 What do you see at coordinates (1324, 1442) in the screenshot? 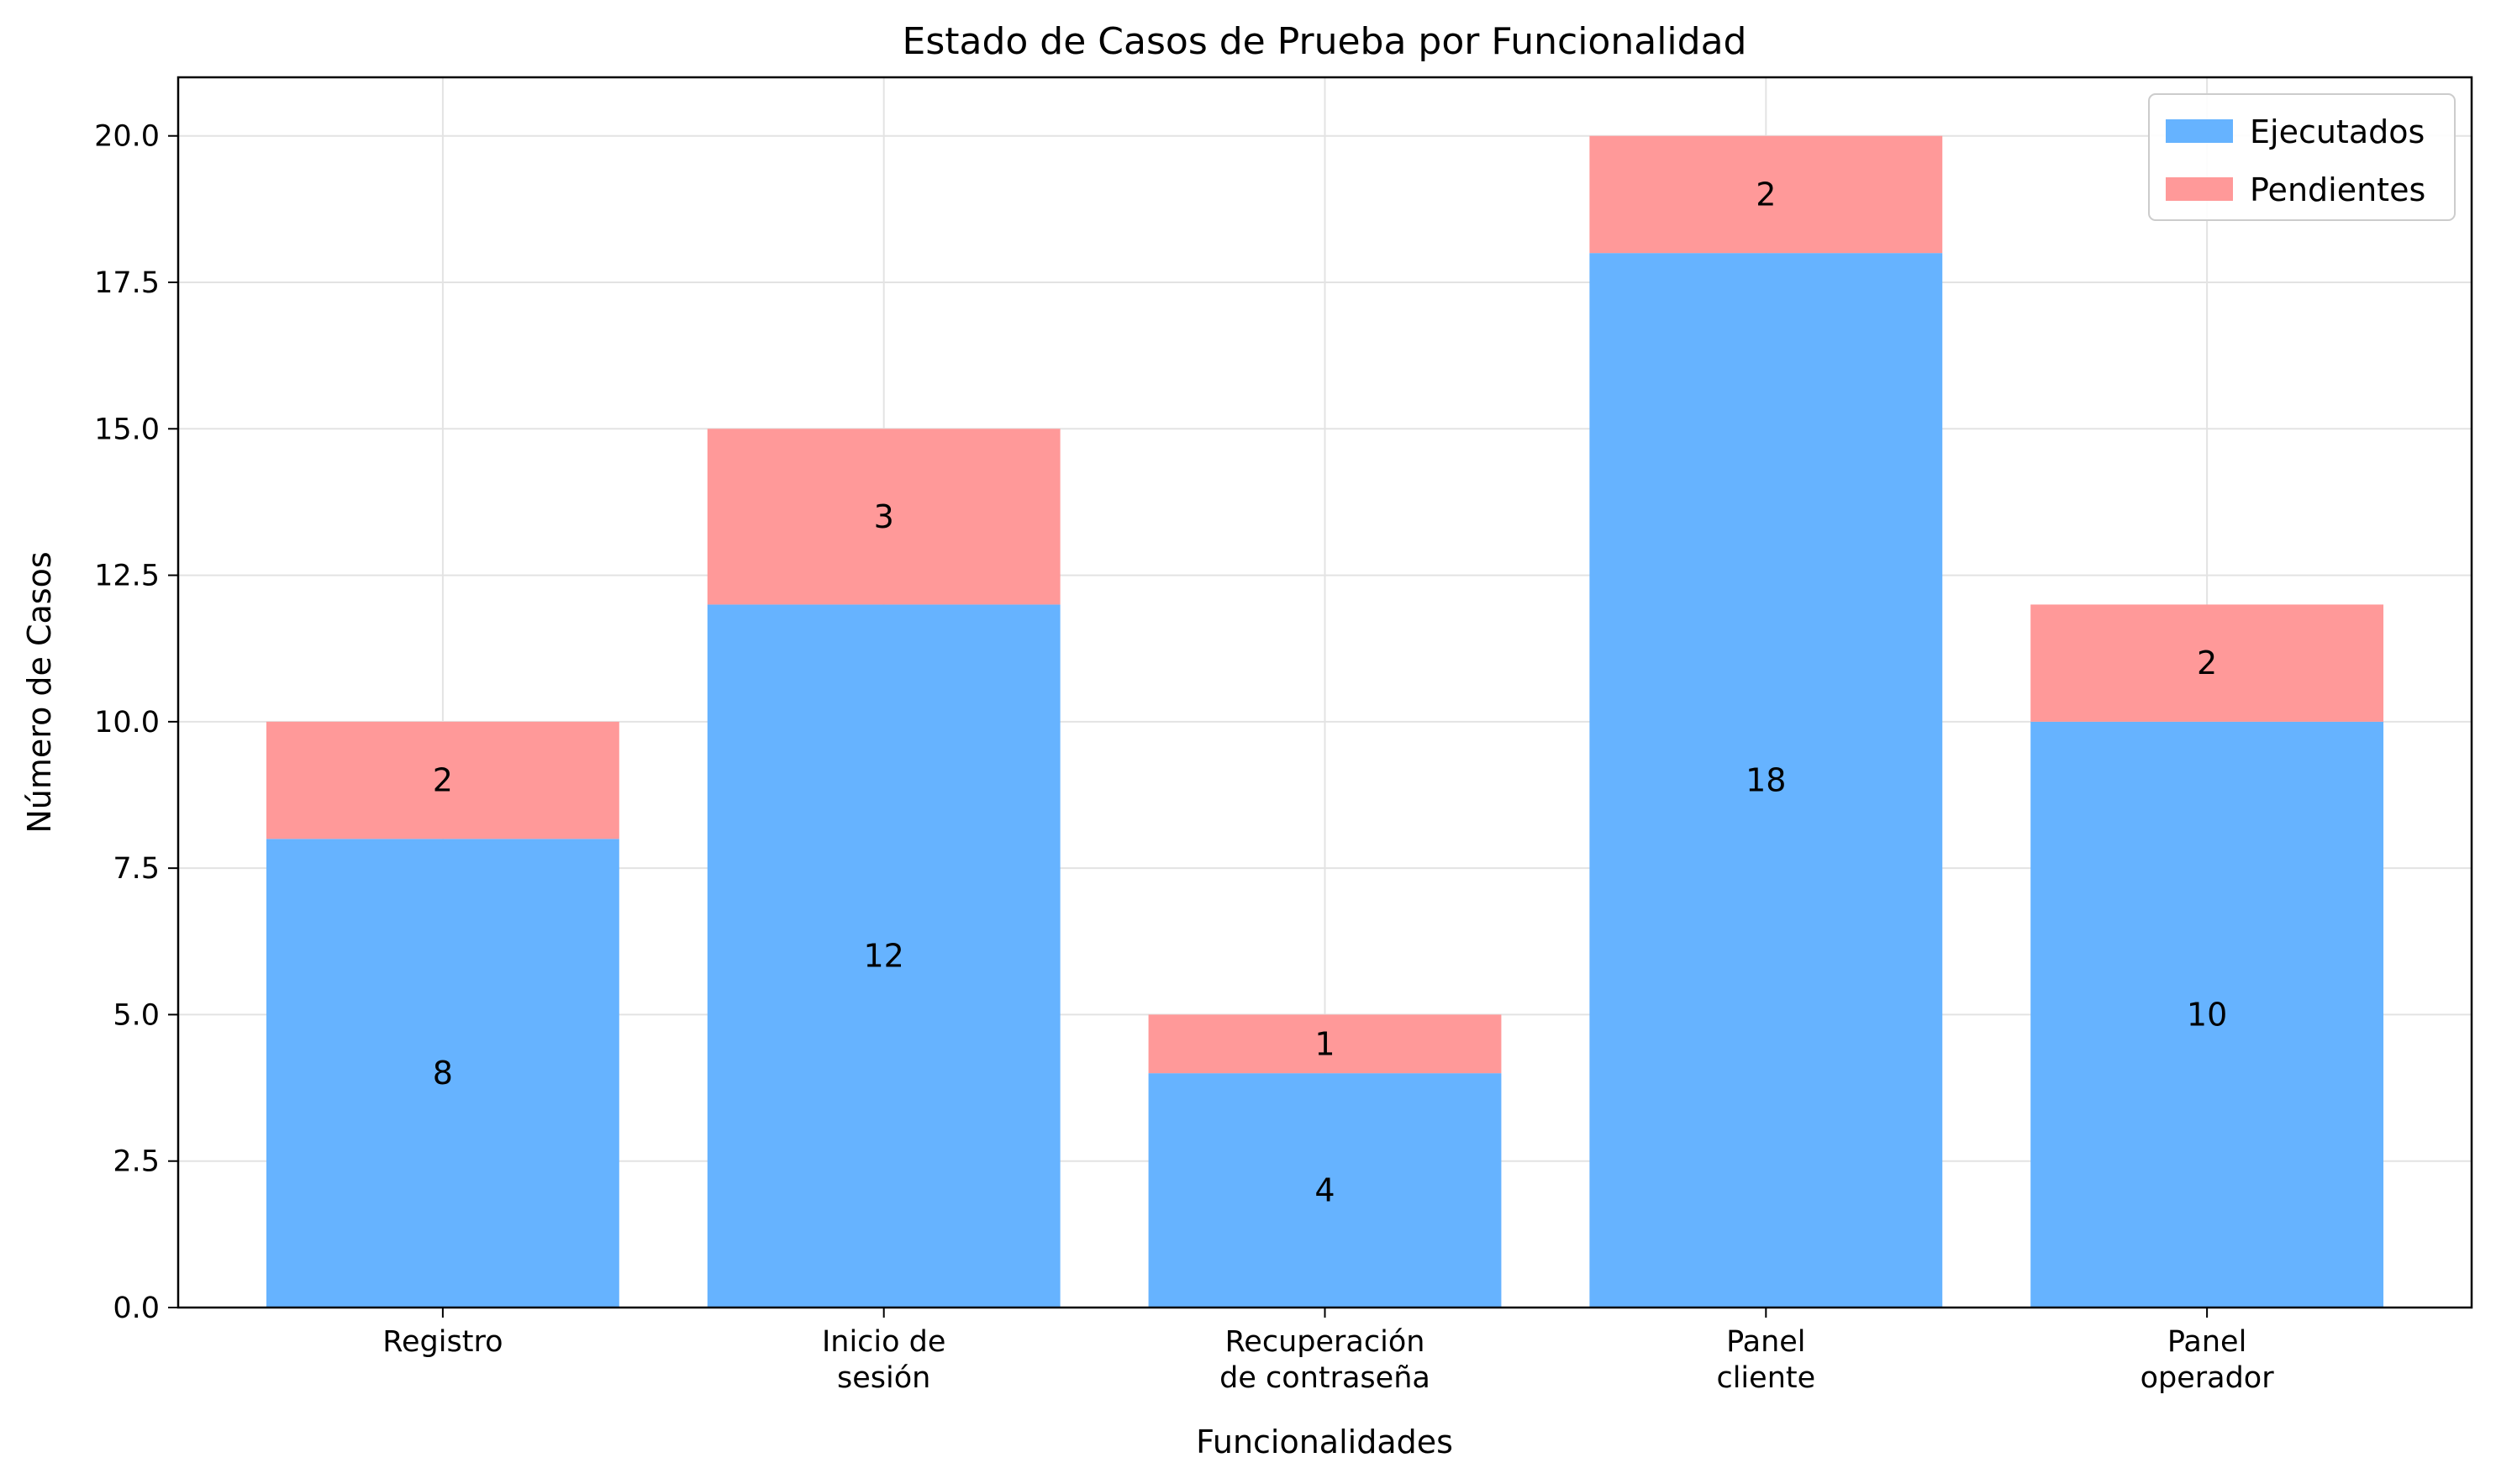
I see `x-axis-label: Funcionalidades` at bounding box center [1324, 1442].